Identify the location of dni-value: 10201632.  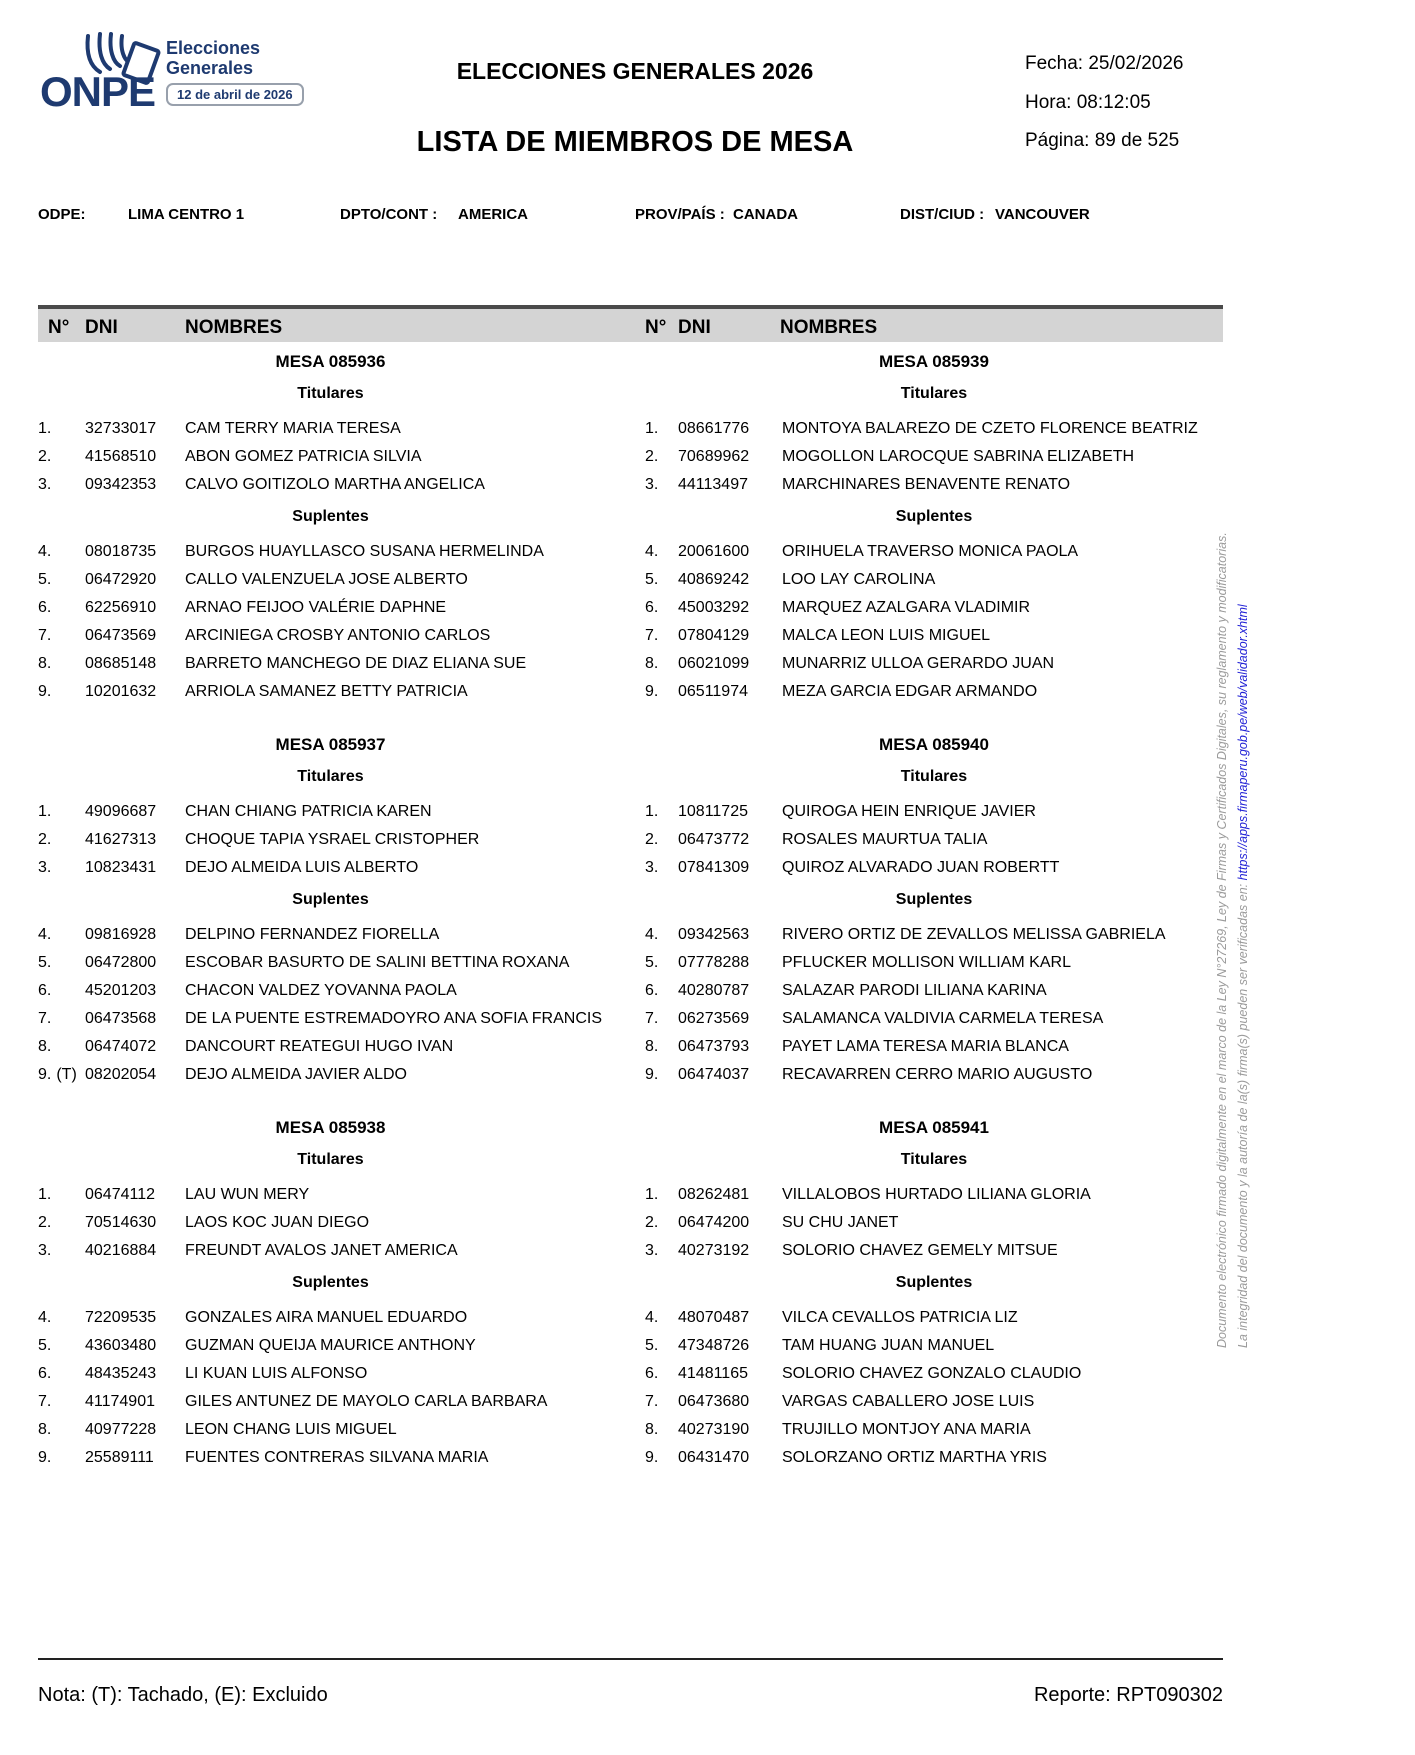
(121, 691).